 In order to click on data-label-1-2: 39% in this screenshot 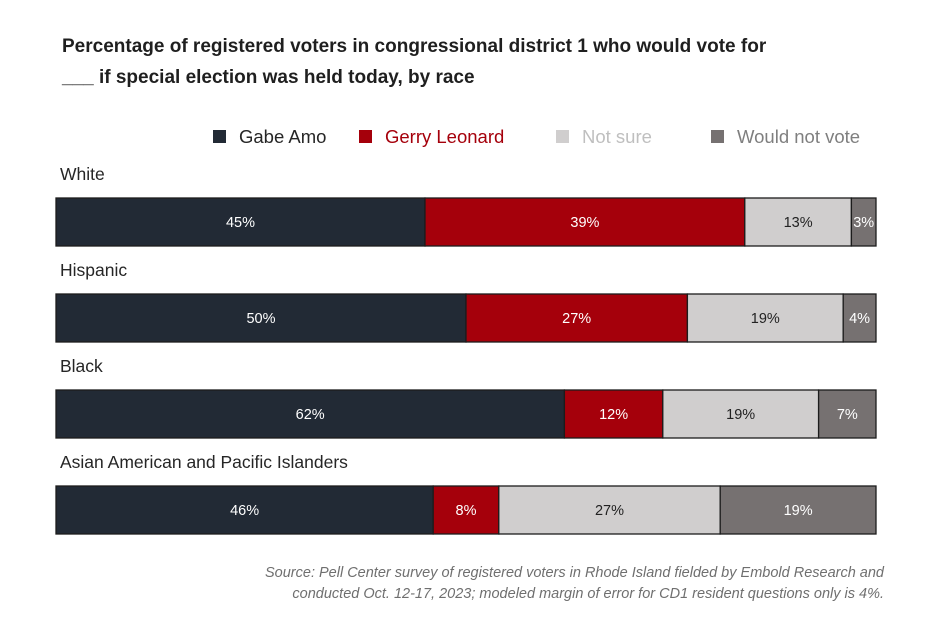, I will do `click(584, 223)`.